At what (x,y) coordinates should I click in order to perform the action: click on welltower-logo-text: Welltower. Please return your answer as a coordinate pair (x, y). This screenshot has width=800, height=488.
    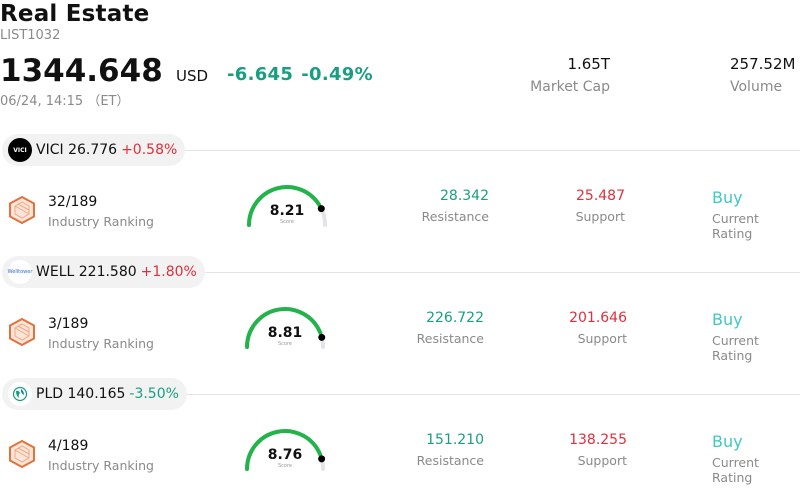
    Looking at the image, I should click on (20, 272).